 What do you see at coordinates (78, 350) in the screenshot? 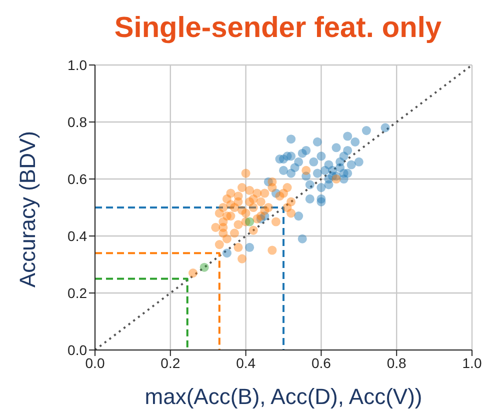
I see `y-tick-label: 0.0` at bounding box center [78, 350].